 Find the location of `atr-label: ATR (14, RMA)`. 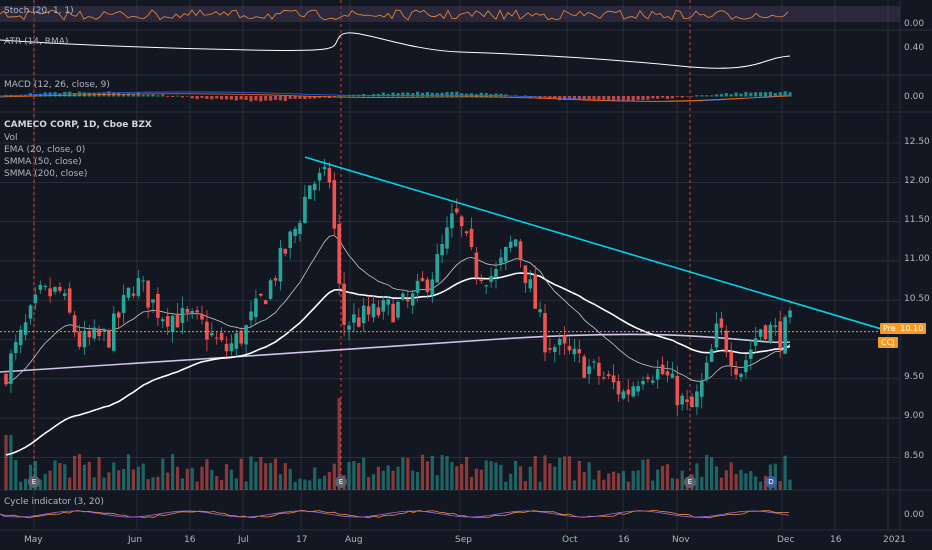

atr-label: ATR (14, RMA) is located at coordinates (36, 42).